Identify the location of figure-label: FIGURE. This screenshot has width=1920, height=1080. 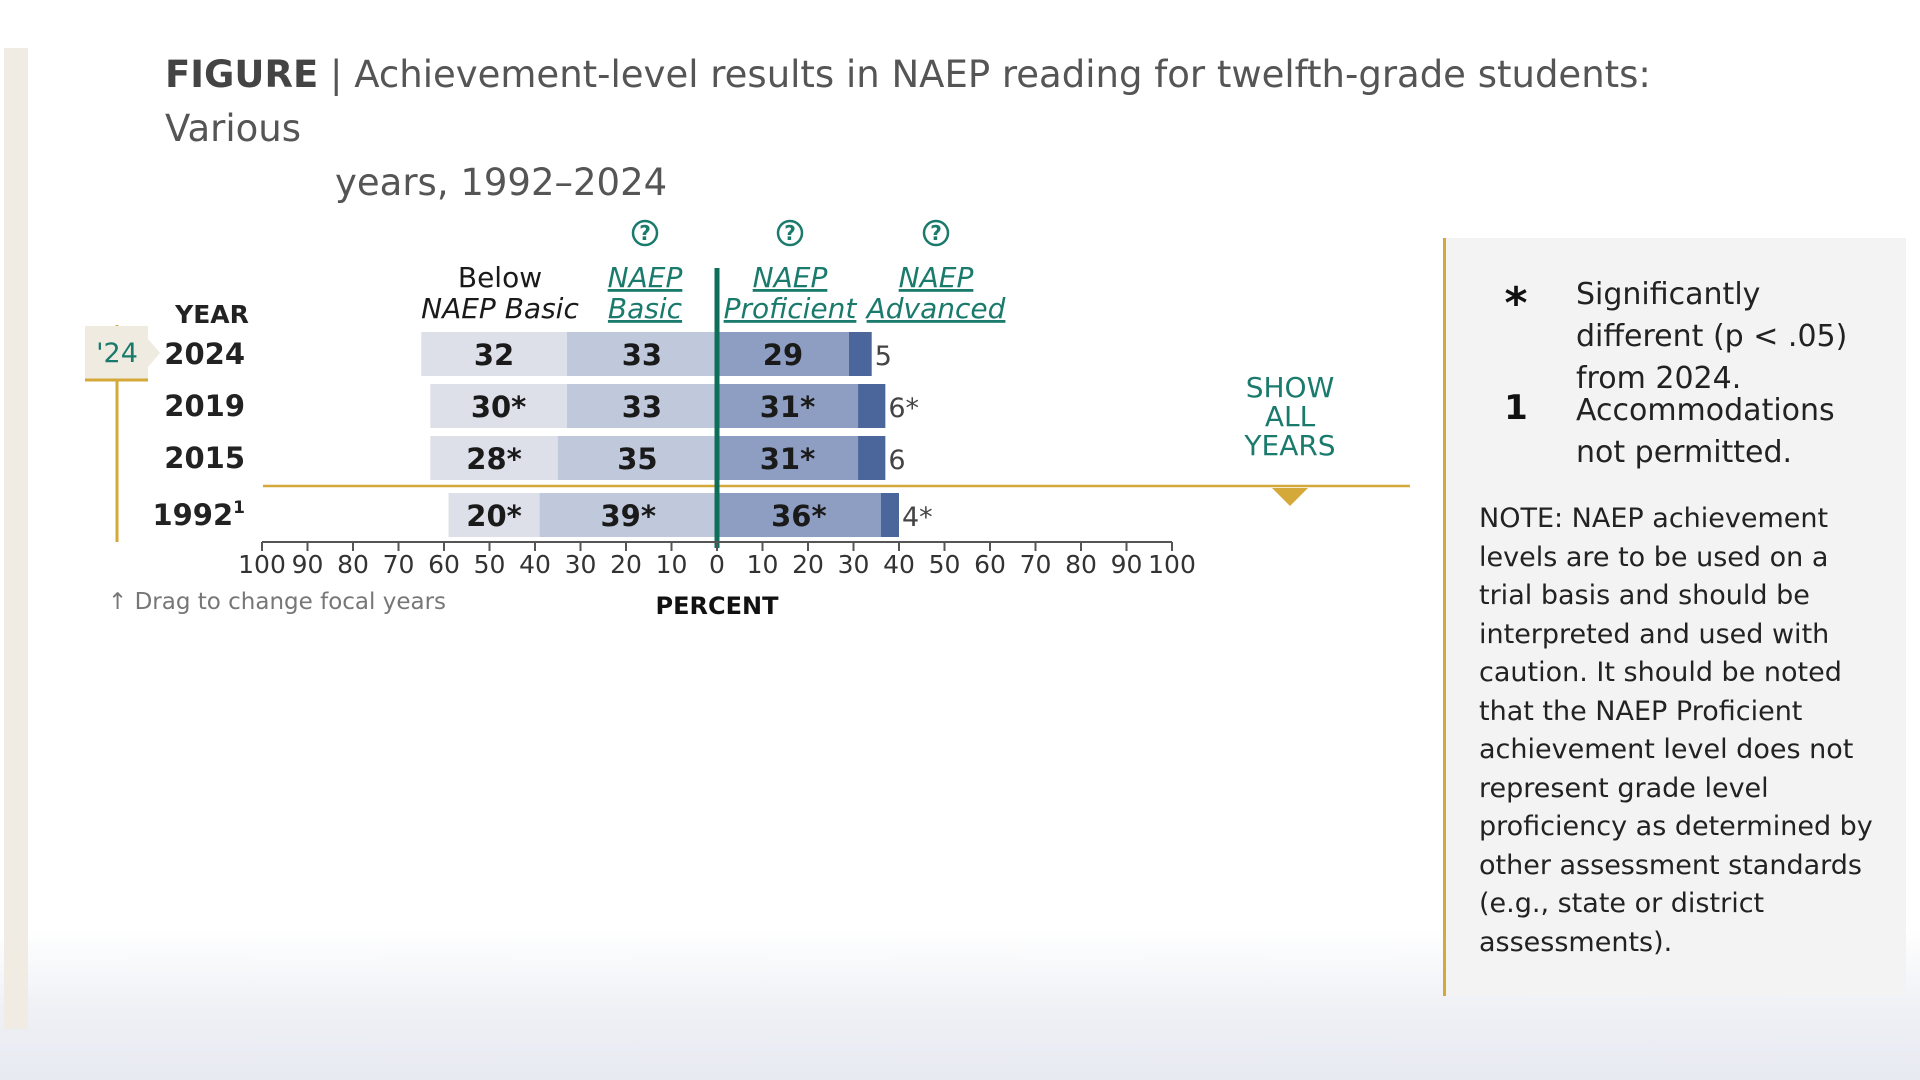
(242, 74).